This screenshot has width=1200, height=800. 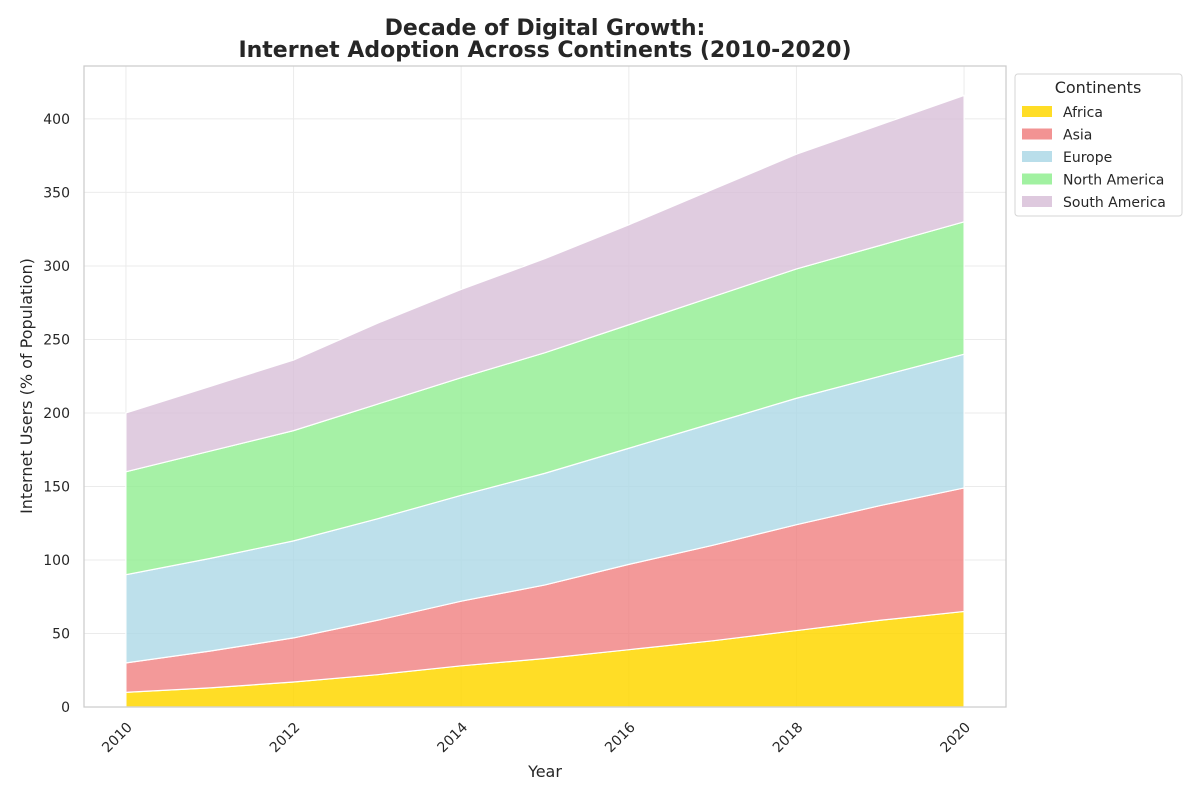 What do you see at coordinates (285, 738) in the screenshot?
I see `x-tick-label: 2012` at bounding box center [285, 738].